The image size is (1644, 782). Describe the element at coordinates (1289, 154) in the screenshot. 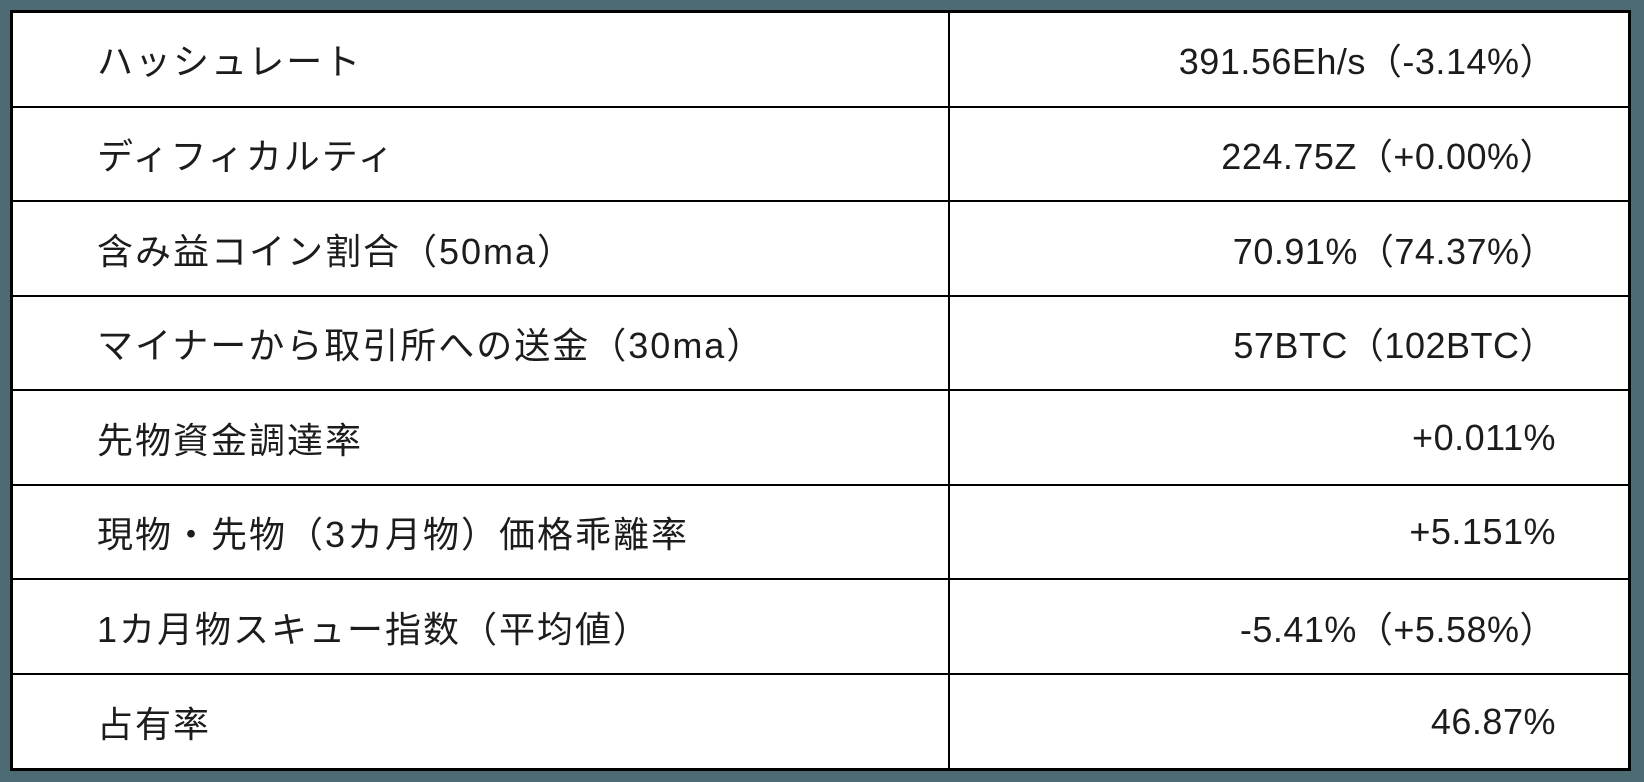

I see `metric-value: 224.75Z（+0.00%）` at that location.